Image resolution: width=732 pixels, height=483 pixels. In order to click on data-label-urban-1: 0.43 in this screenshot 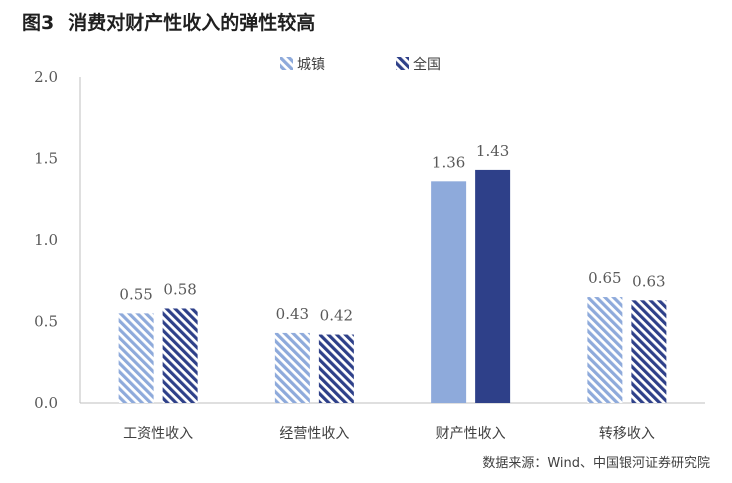, I will do `click(292, 314)`.